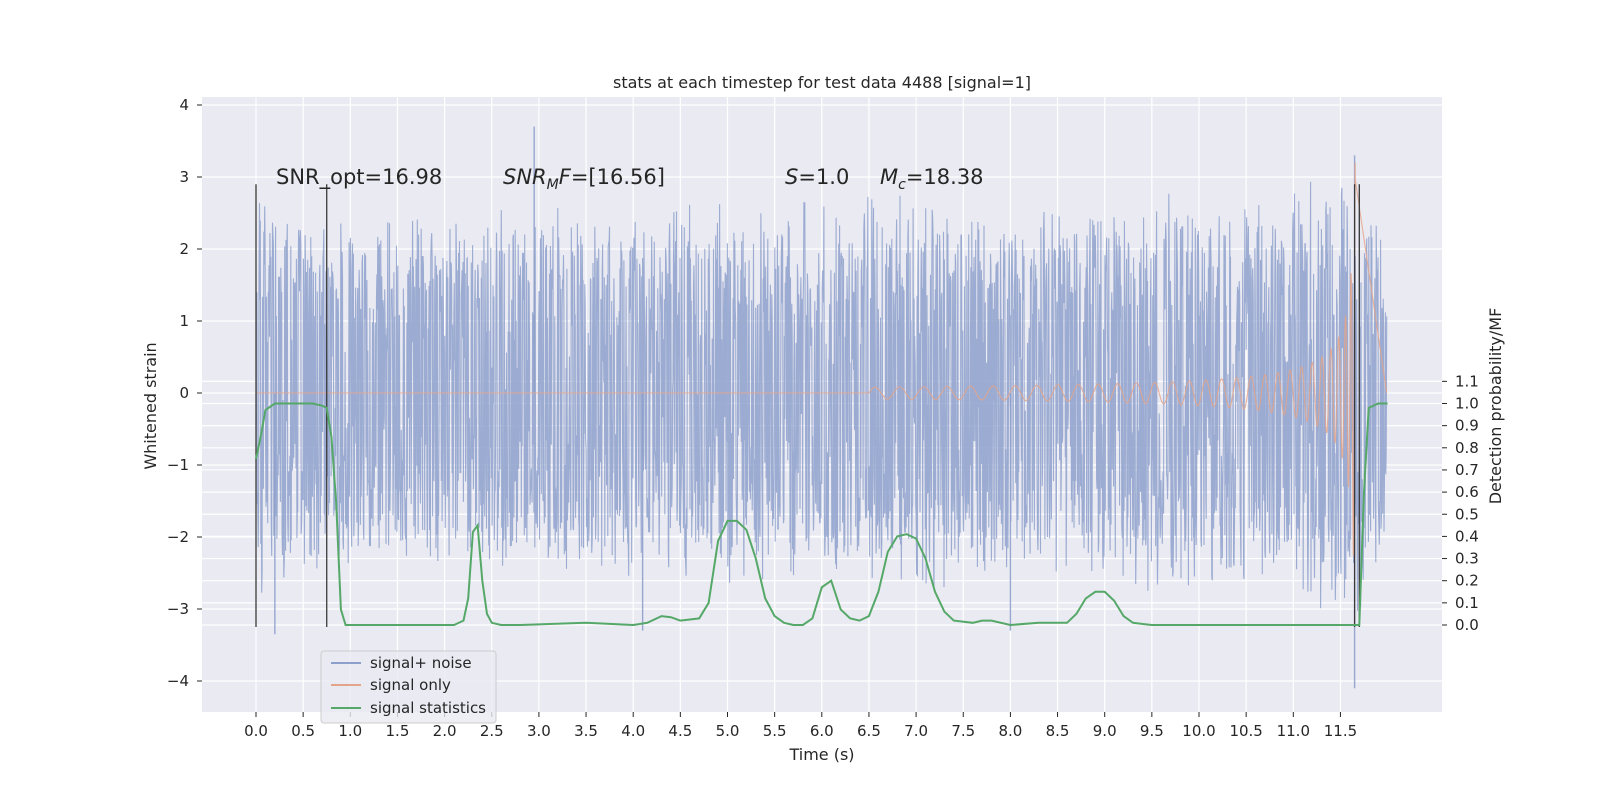 The image size is (1600, 800). Describe the element at coordinates (1152, 731) in the screenshot. I see `x-tick-label: 9.5` at that location.